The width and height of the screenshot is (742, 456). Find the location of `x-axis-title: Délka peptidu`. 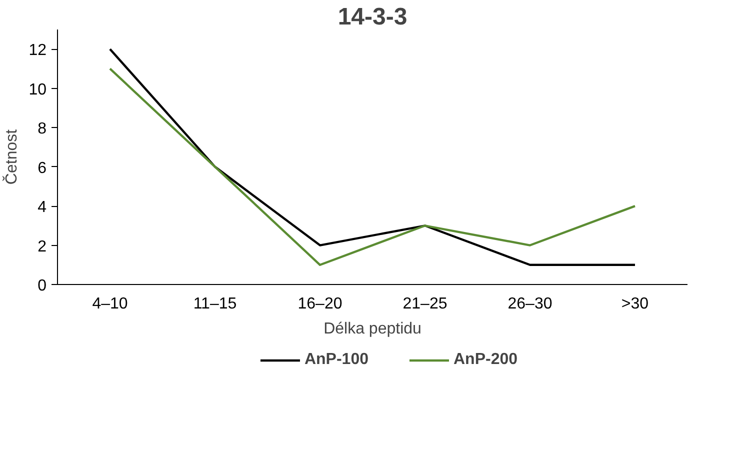

x-axis-title: Délka peptidu is located at coordinates (373, 329).